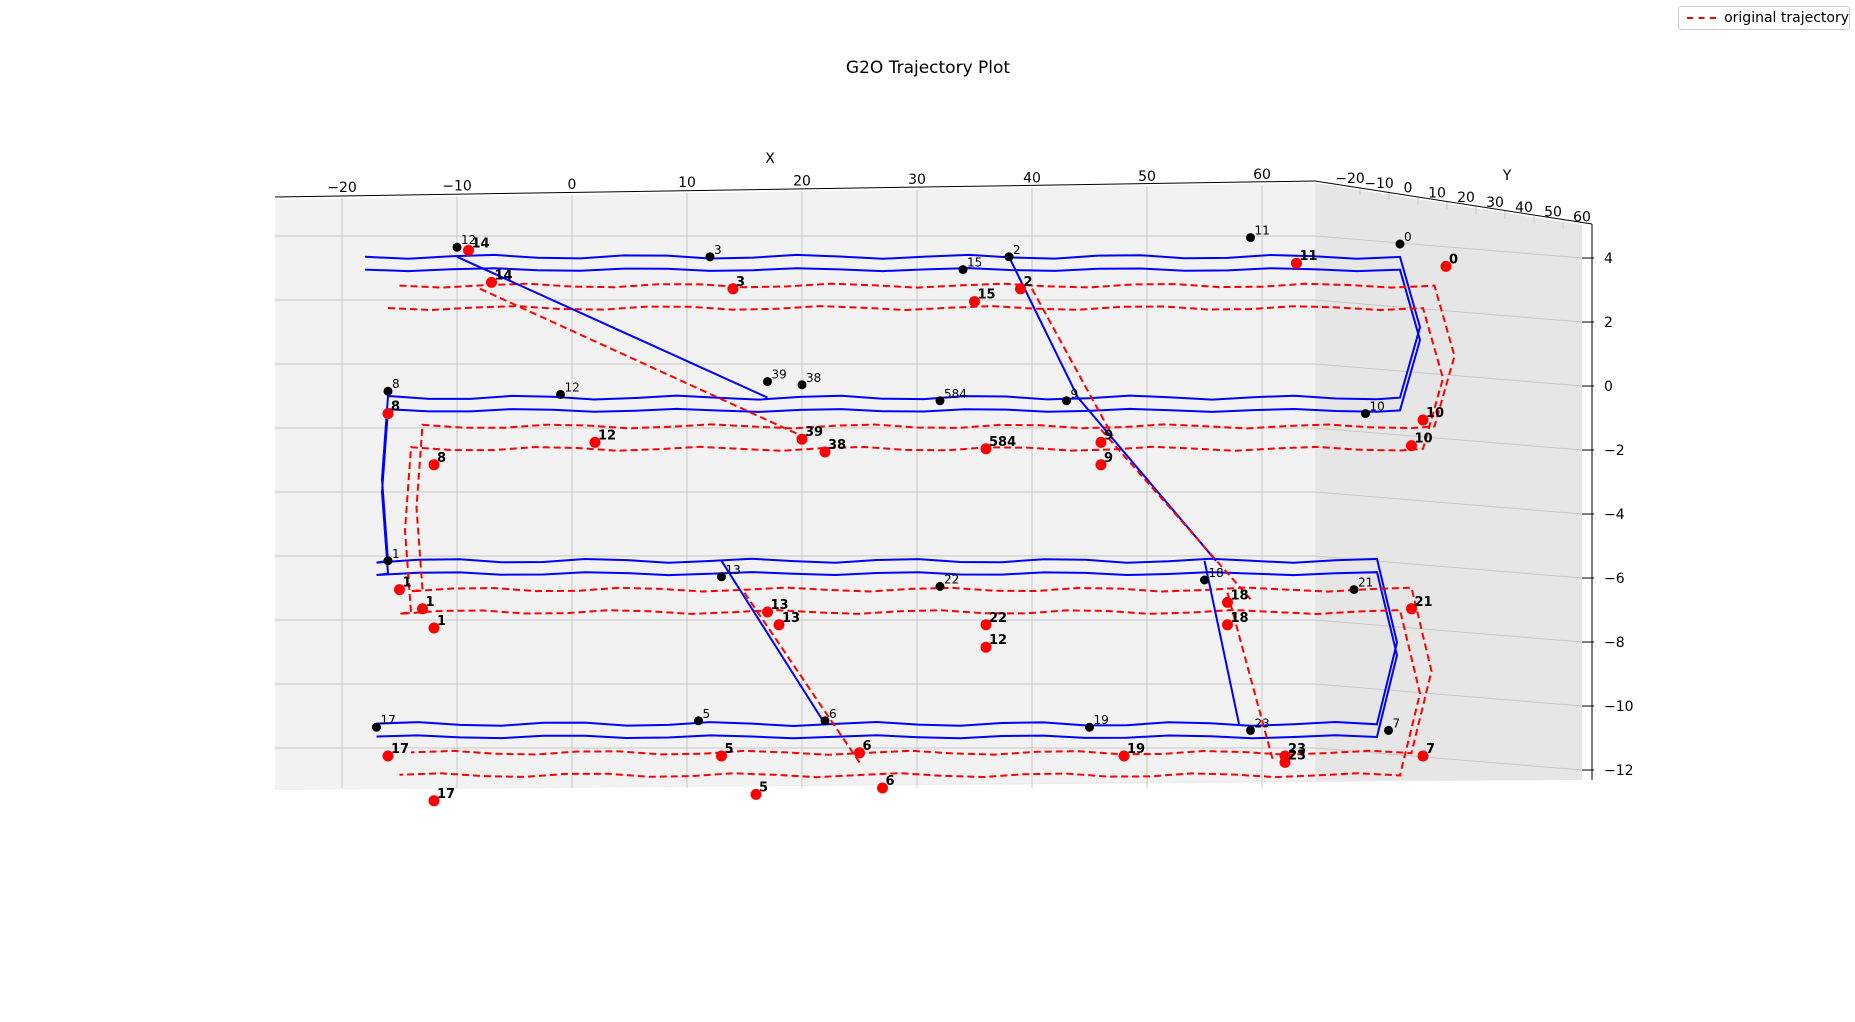 Image resolution: width=1855 pixels, height=1022 pixels. I want to click on x-tick-label: 60, so click(1262, 175).